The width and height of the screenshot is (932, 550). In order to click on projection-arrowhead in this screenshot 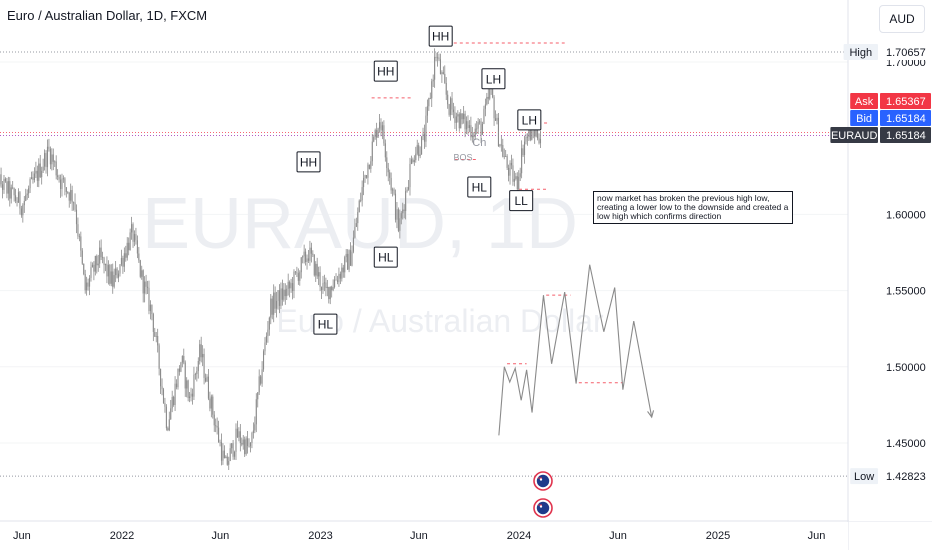, I will do `click(651, 414)`.